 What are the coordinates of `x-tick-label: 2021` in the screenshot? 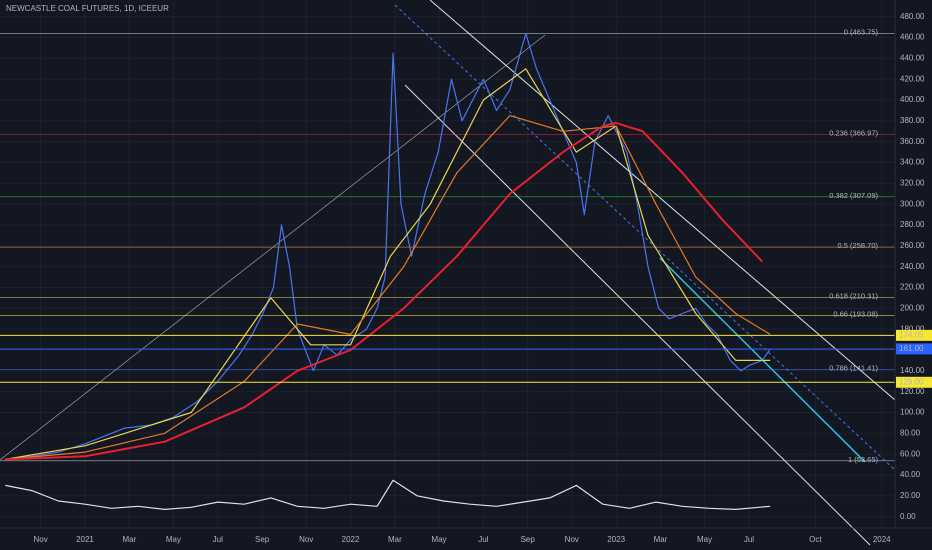 It's located at (85, 539).